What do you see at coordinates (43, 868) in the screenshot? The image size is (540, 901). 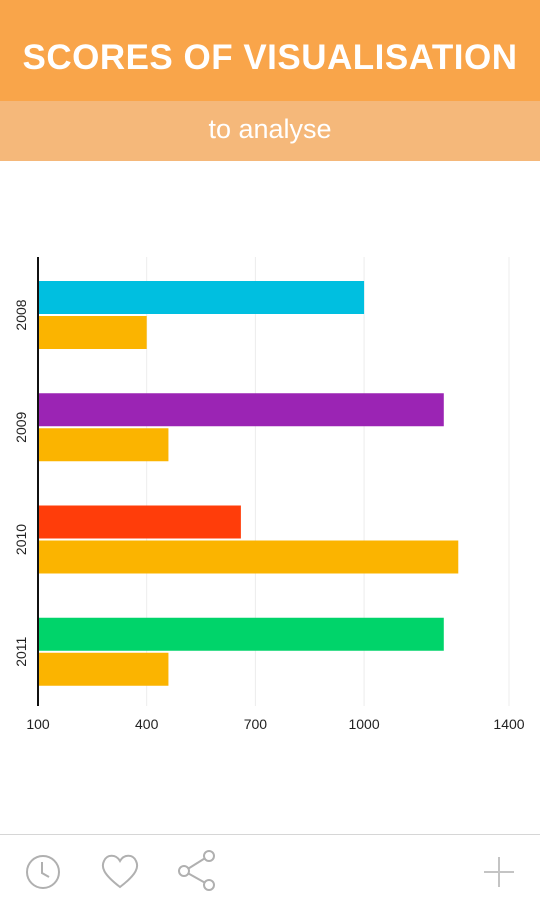 I see `clock-icon` at bounding box center [43, 868].